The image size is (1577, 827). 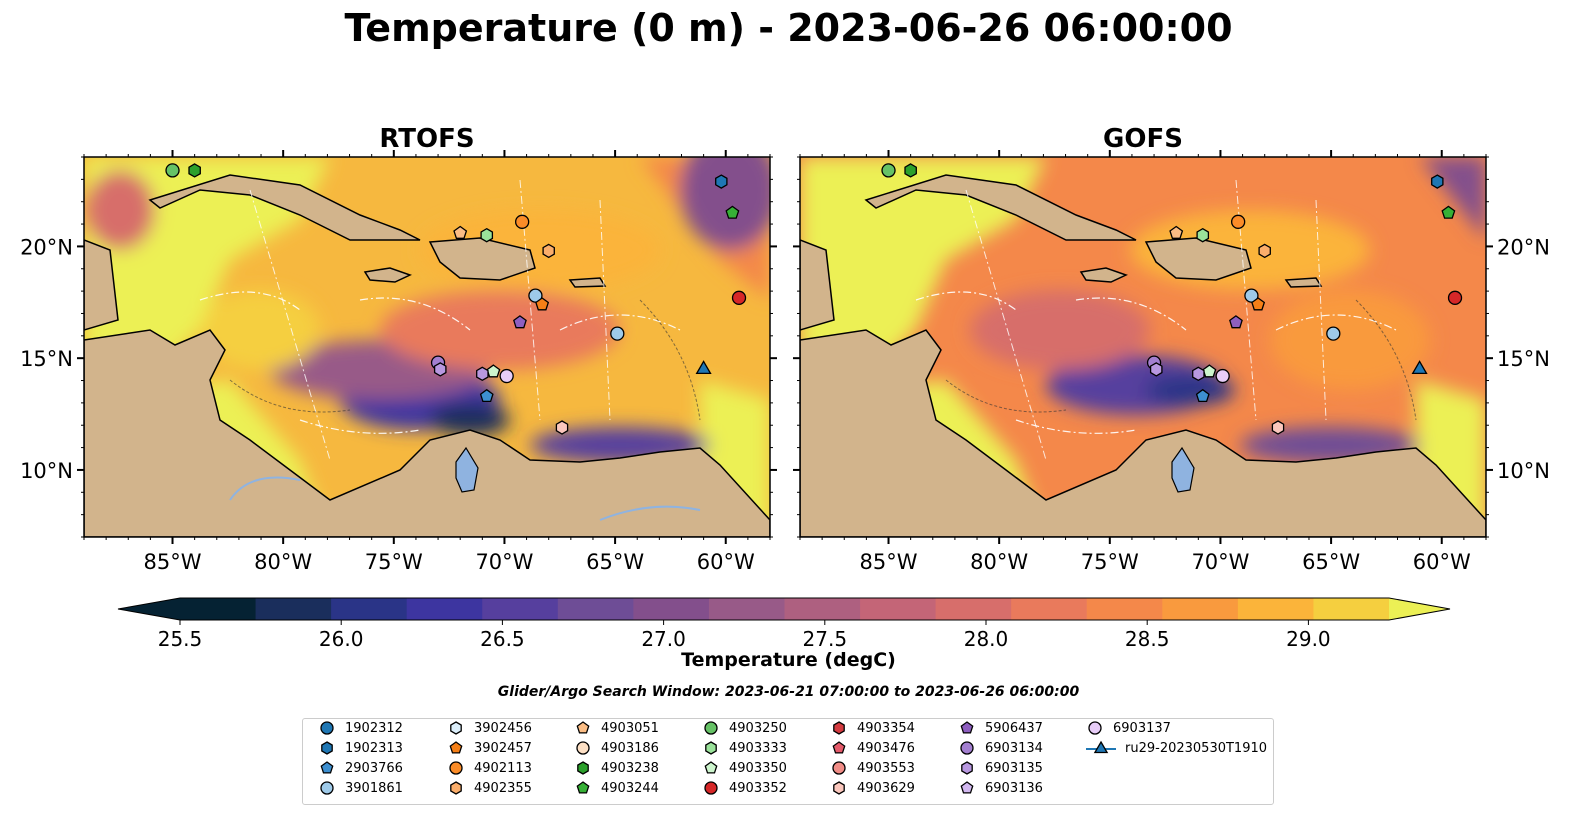 What do you see at coordinates (489, 788) in the screenshot?
I see `legend-item: 4902355` at bounding box center [489, 788].